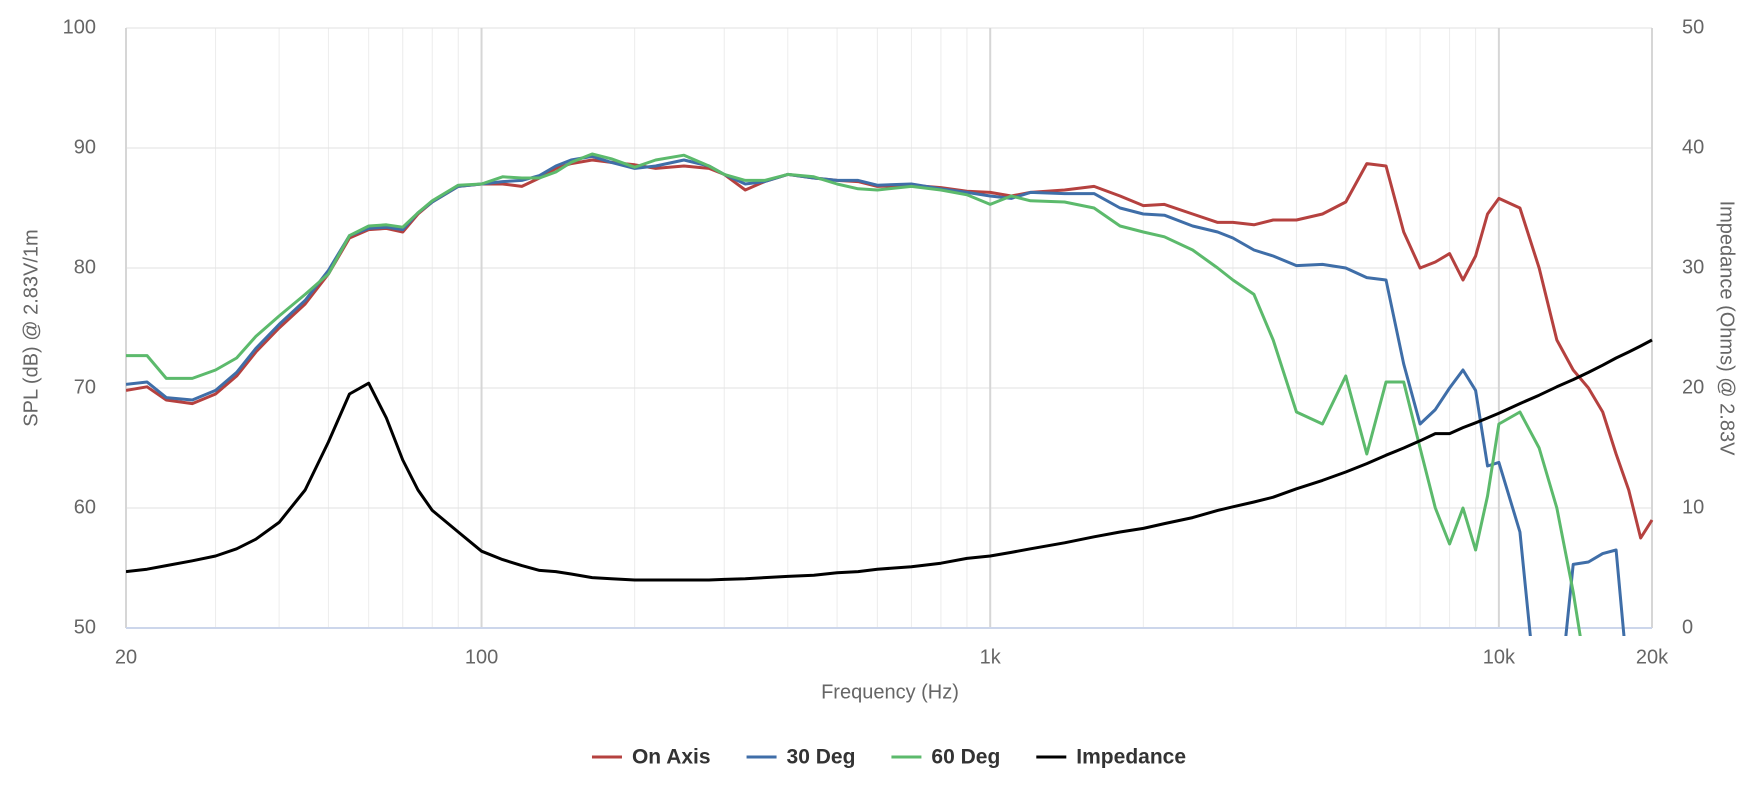  I want to click on y2-tick-label: 0, so click(1687, 627).